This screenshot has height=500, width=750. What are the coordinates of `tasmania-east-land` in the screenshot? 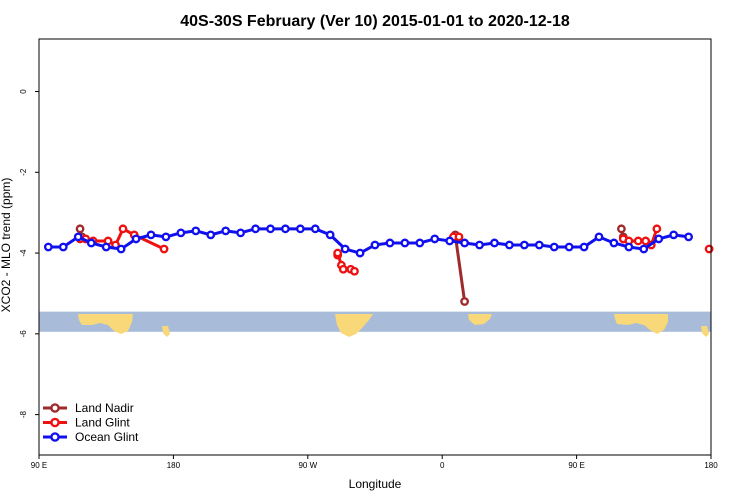 It's located at (705, 331).